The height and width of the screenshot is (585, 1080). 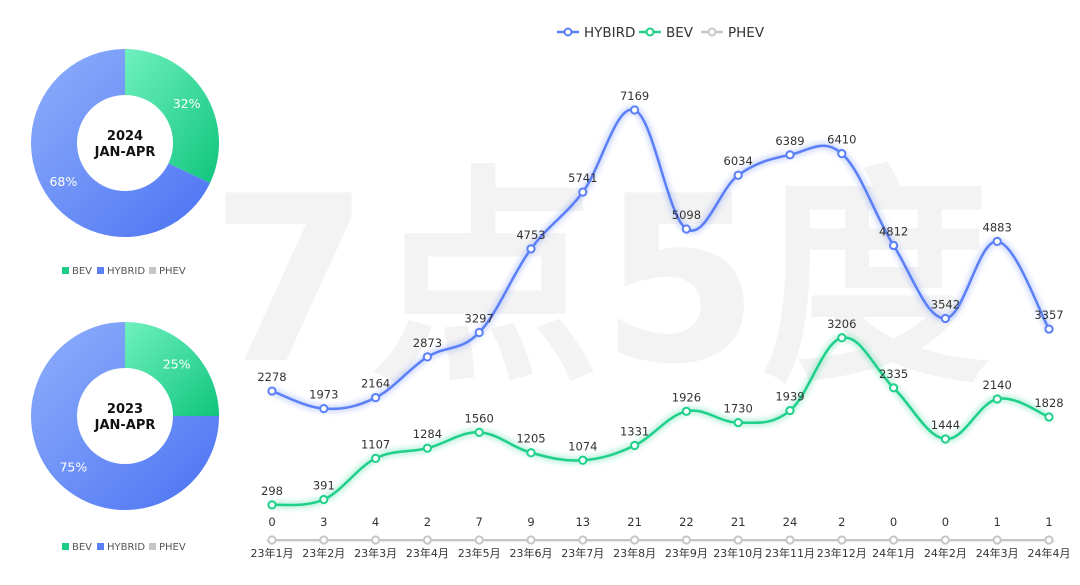 I want to click on data-label-bev-13: 1444, so click(x=945, y=425).